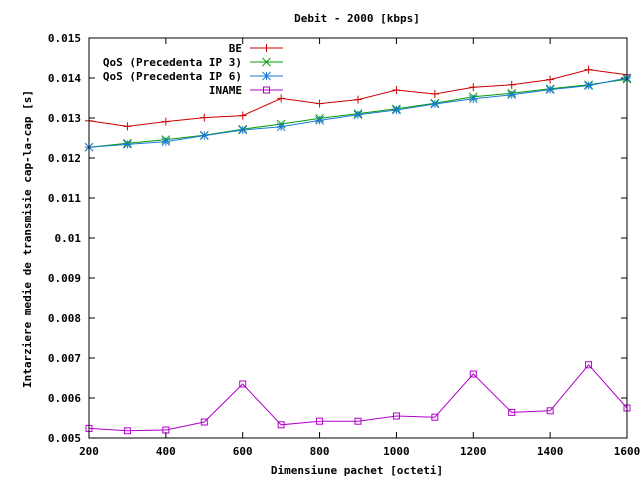 This screenshot has height=480, width=640. I want to click on x-tick-label: 1600, so click(627, 451).